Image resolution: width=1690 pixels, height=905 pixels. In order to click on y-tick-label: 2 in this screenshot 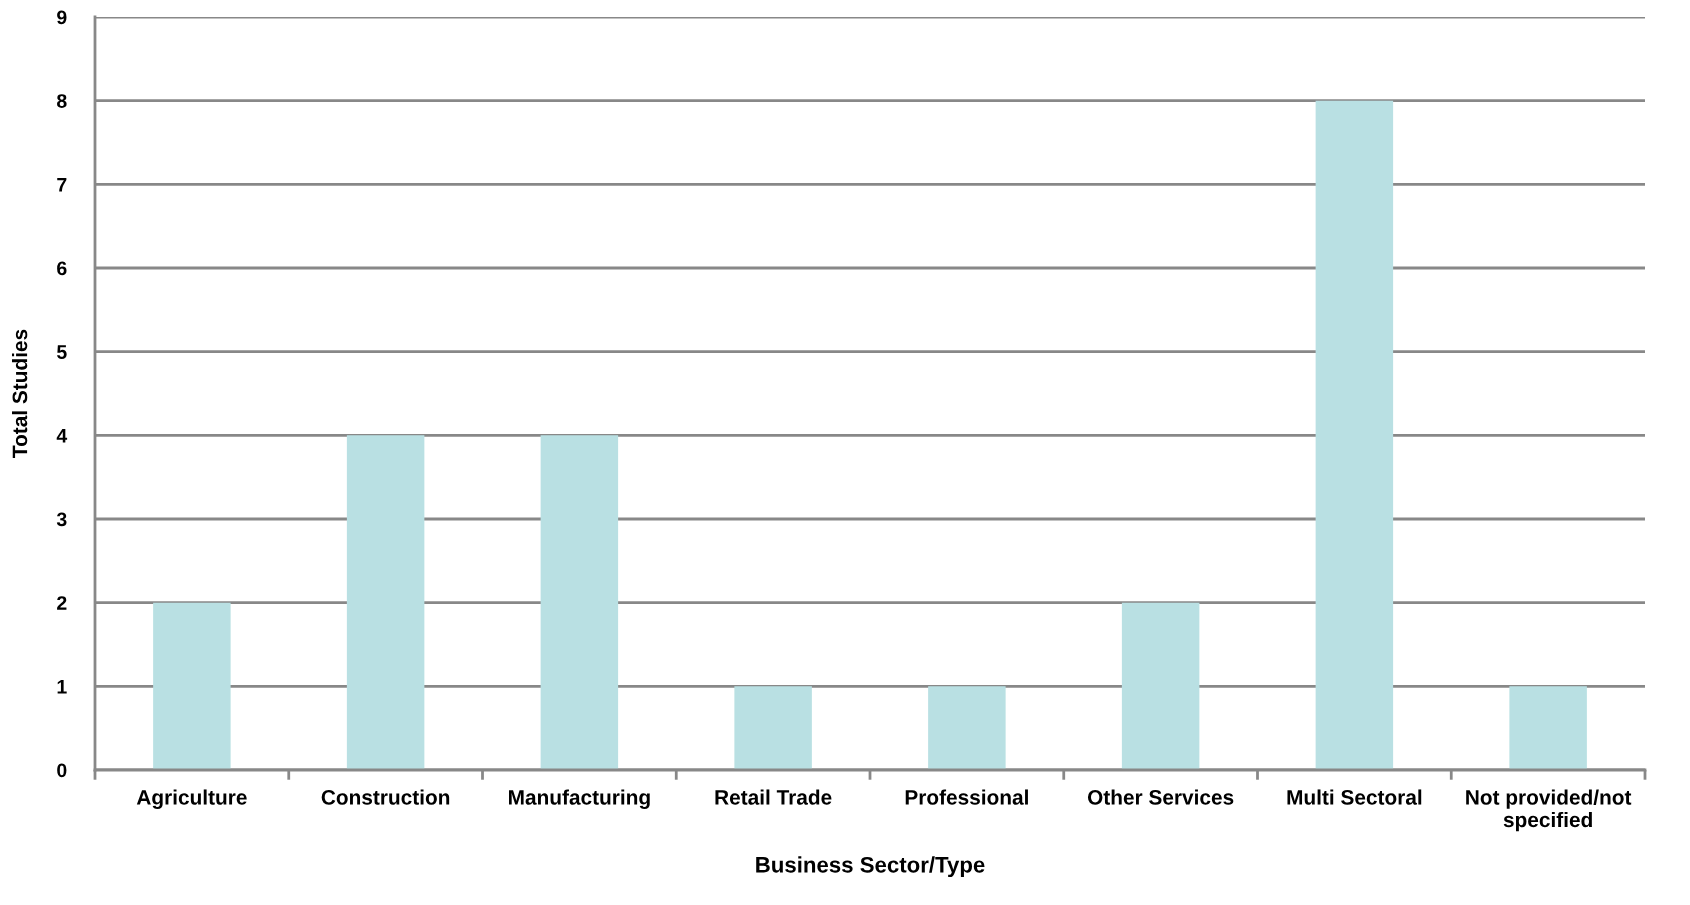, I will do `click(62, 603)`.